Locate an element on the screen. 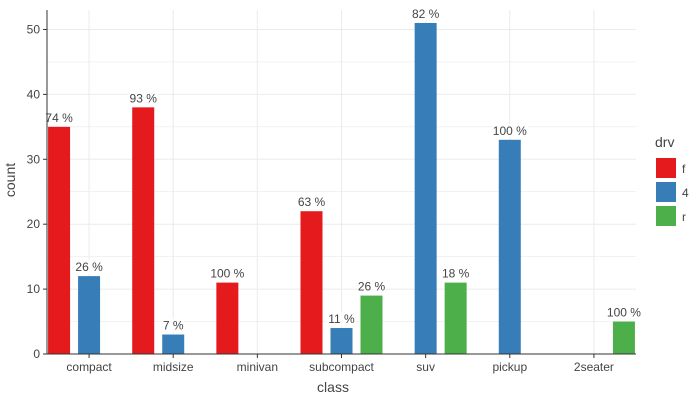 The image size is (700, 400). x-tick-label: compact is located at coordinates (89, 367).